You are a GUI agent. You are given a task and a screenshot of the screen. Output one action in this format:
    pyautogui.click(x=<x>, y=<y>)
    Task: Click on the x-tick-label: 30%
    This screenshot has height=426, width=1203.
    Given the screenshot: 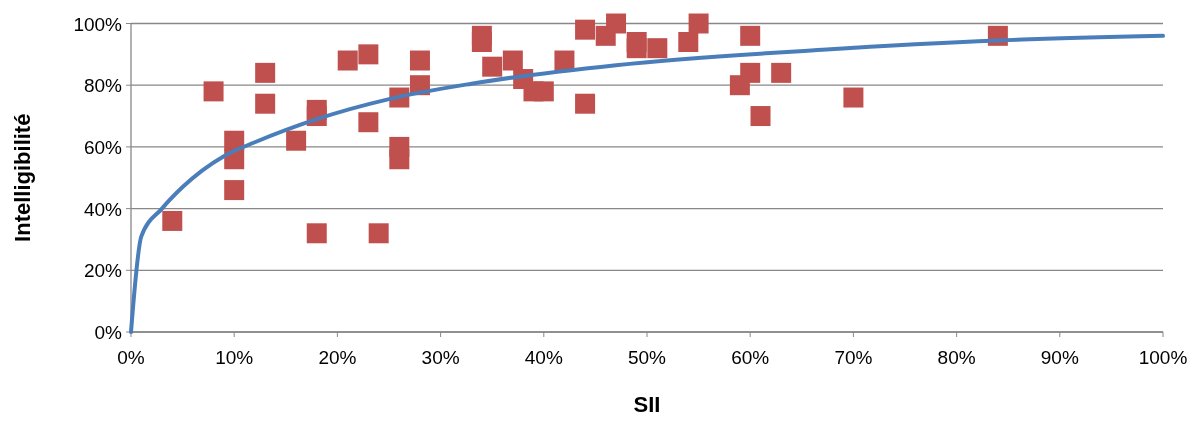 What is the action you would take?
    pyautogui.click(x=440, y=357)
    